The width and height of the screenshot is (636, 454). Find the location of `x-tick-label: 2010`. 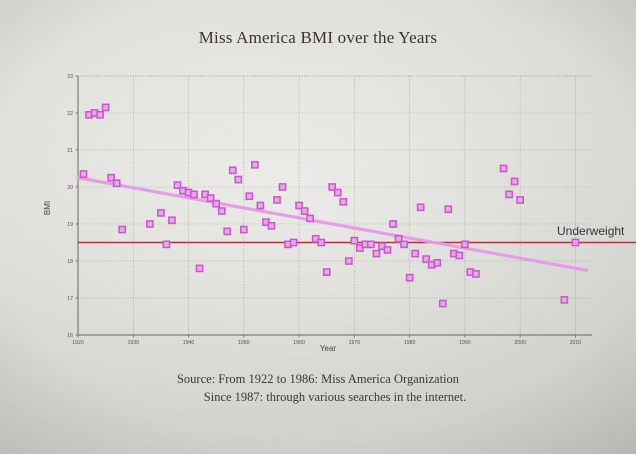

x-tick-label: 2010 is located at coordinates (576, 343).